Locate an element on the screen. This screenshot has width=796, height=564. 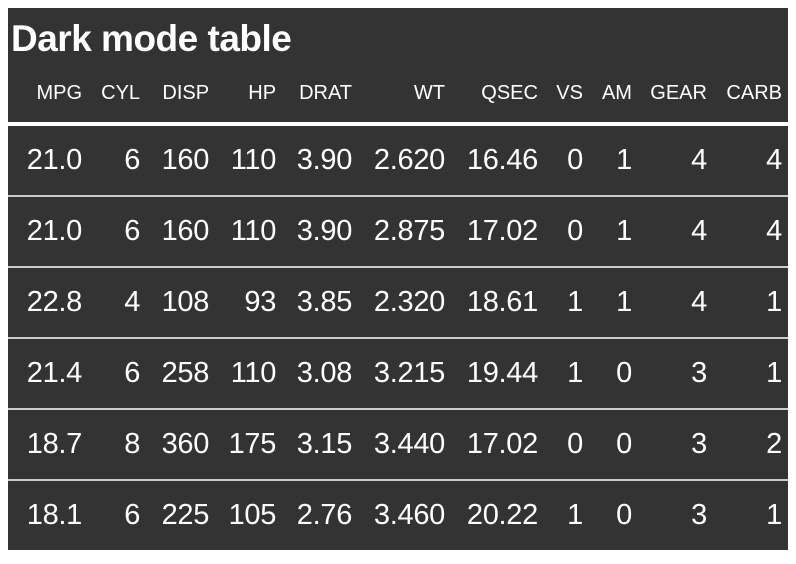
table-cell: 360 is located at coordinates (181, 443).